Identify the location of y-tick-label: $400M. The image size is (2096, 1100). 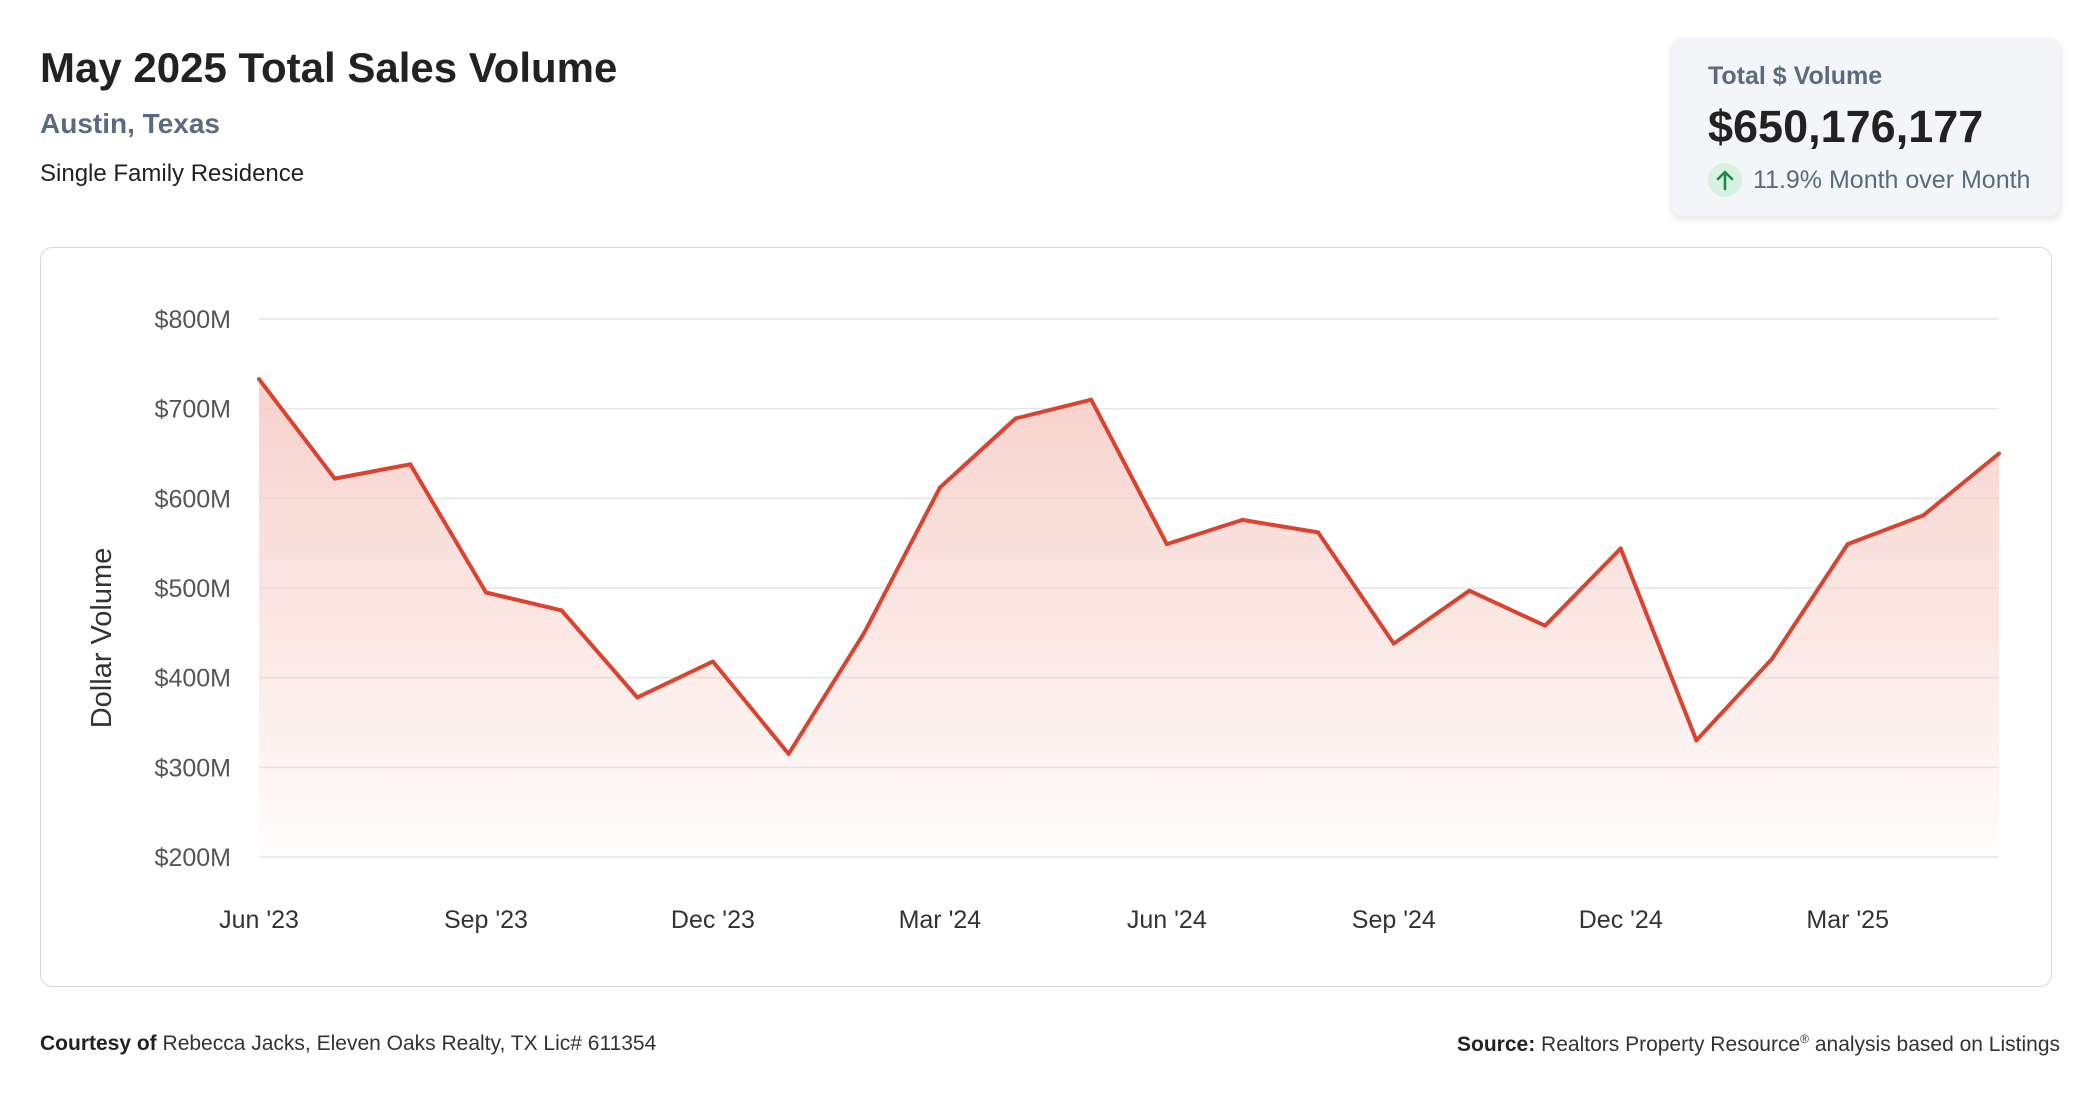
(193, 679).